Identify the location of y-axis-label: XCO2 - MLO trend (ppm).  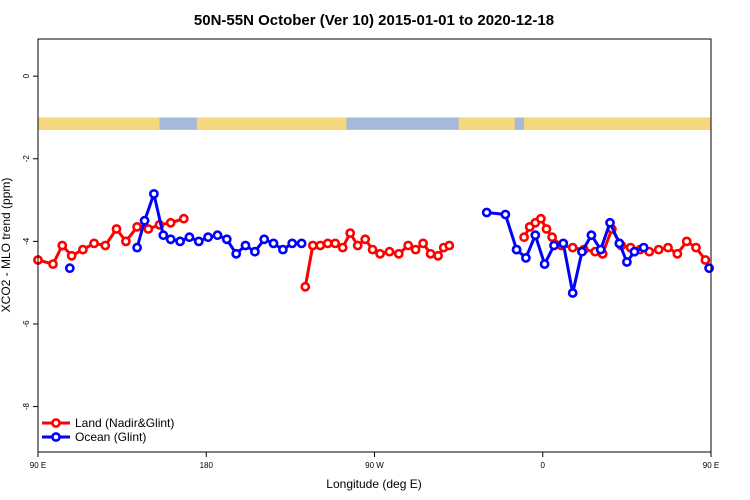
(6, 245).